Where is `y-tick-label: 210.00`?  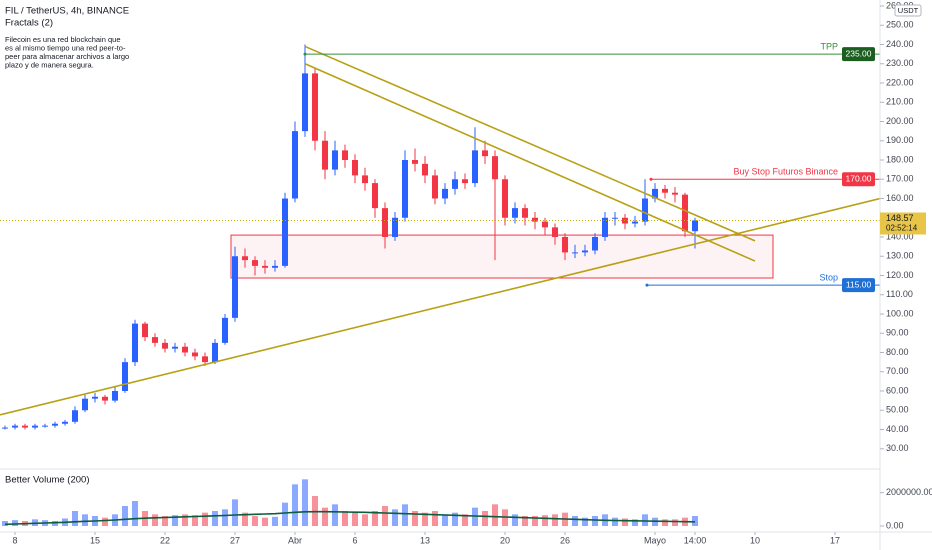
y-tick-label: 210.00 is located at coordinates (900, 102).